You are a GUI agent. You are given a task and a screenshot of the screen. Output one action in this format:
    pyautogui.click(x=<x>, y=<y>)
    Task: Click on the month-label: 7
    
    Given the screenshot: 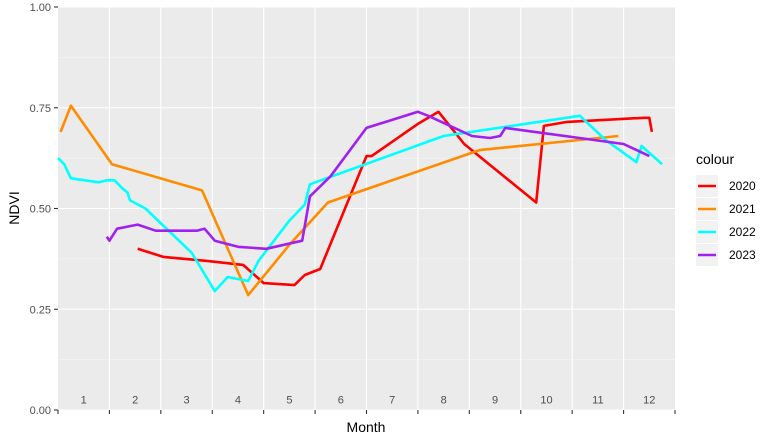 What is the action you would take?
    pyautogui.click(x=392, y=401)
    